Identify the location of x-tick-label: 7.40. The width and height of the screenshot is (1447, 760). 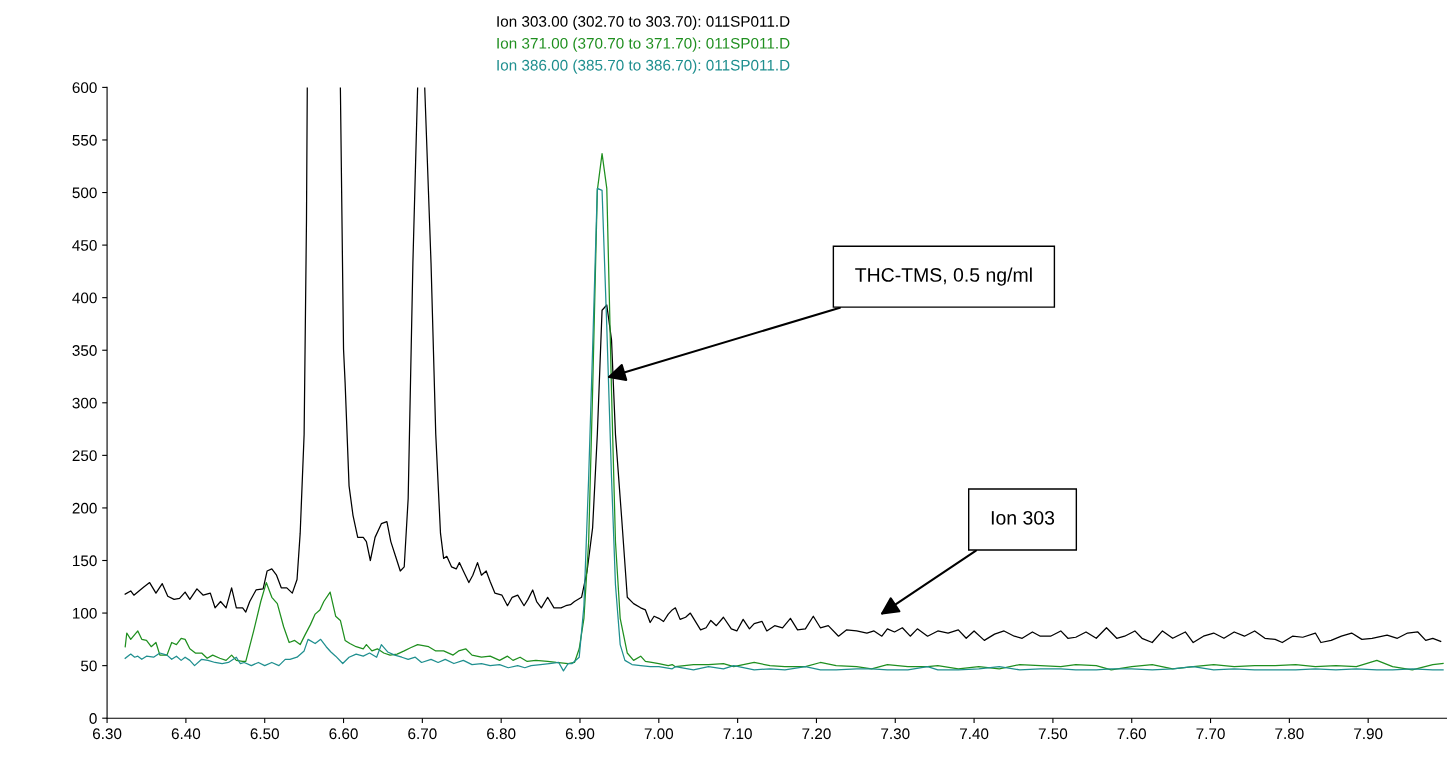
(974, 734).